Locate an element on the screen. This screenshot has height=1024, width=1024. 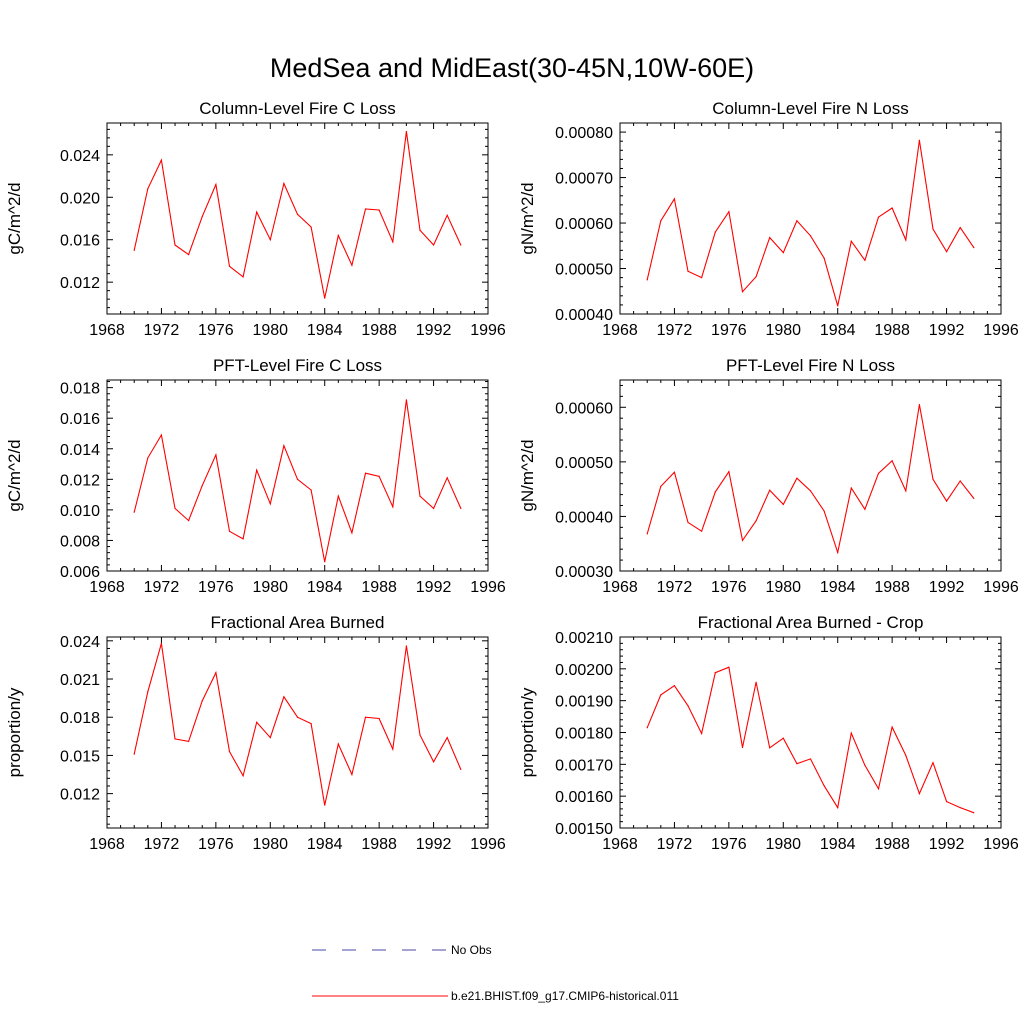
chart-5-xtick-label-1992: 1992 is located at coordinates (434, 844).